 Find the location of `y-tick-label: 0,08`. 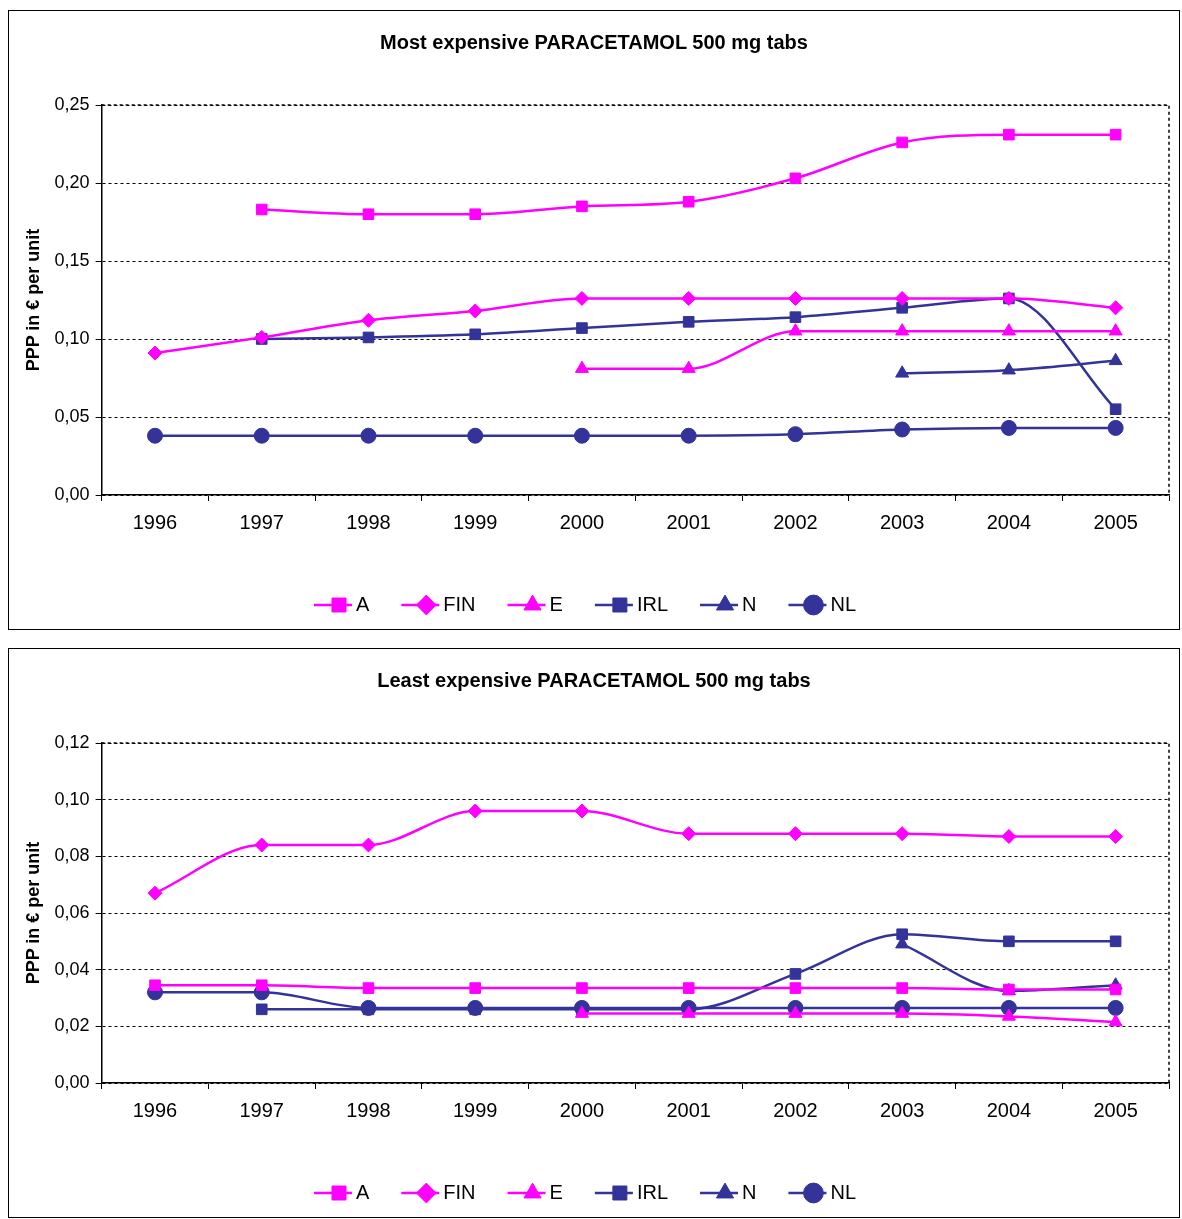

y-tick-label: 0,08 is located at coordinates (72, 855).